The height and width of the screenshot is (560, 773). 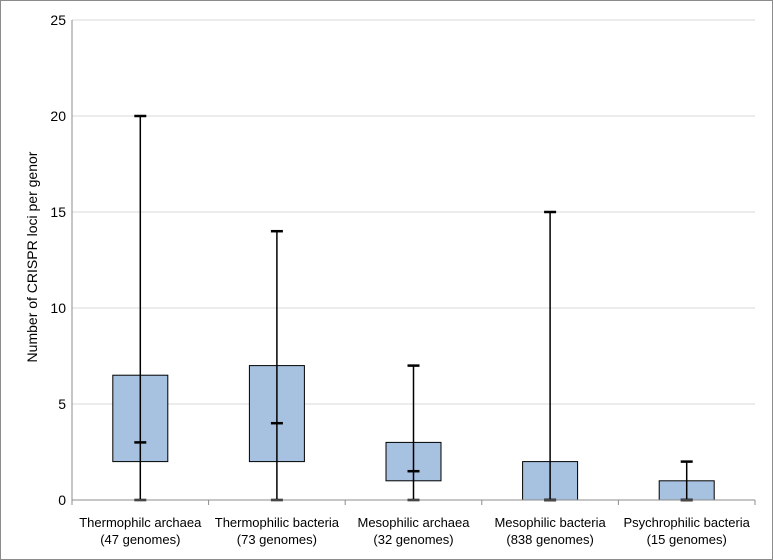 I want to click on y-tick-label-20: 20, so click(x=58, y=116).